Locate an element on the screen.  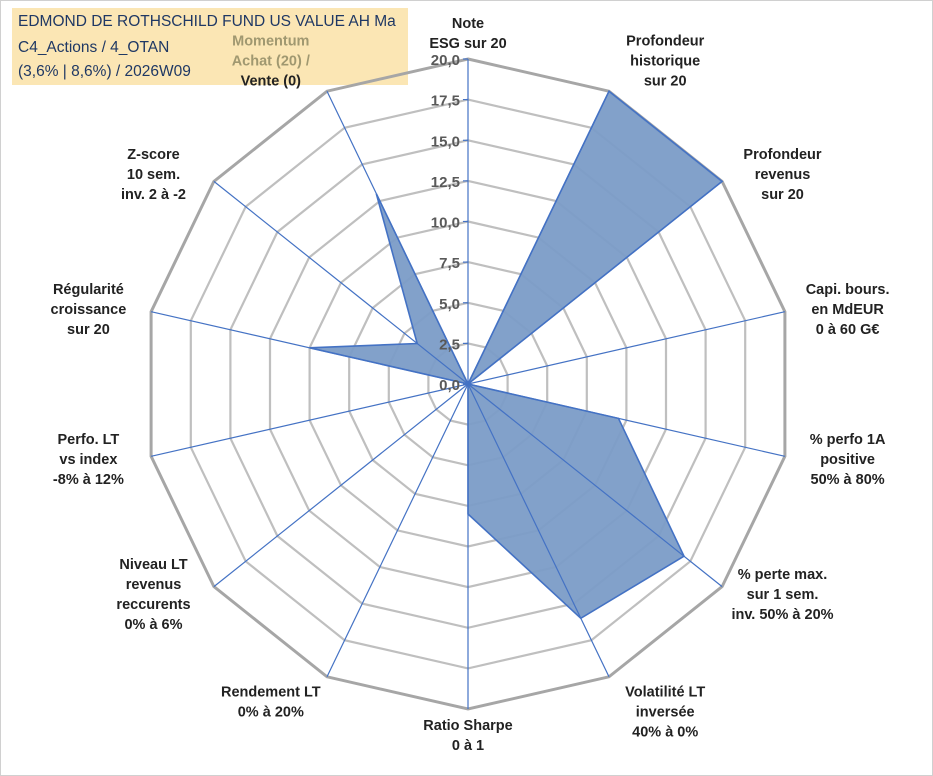
axis-label-line: Capi. bours. is located at coordinates (848, 290).